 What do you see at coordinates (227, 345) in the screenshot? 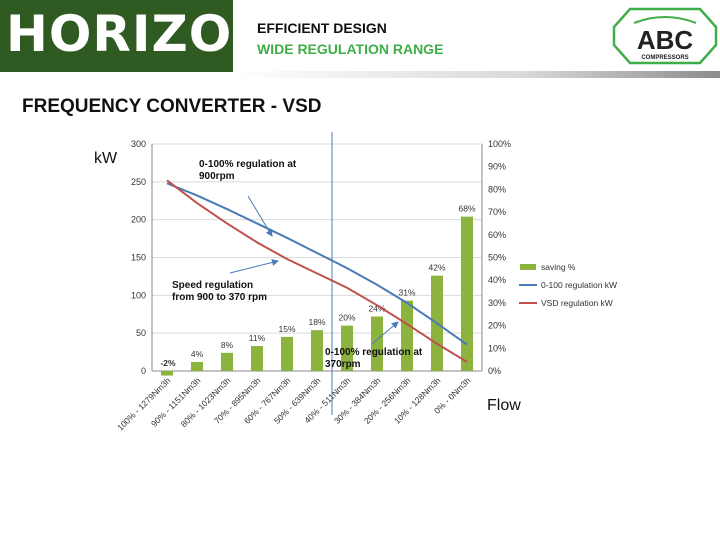
I see `saving-data-label: 8%` at bounding box center [227, 345].